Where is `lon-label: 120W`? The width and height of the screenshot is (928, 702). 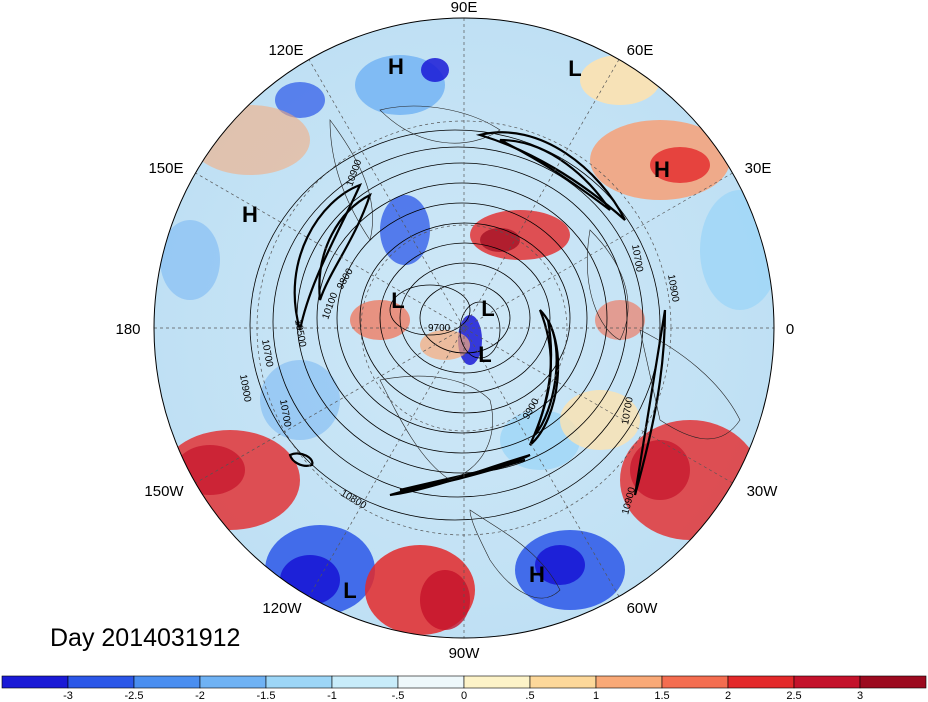
lon-label: 120W is located at coordinates (282, 608).